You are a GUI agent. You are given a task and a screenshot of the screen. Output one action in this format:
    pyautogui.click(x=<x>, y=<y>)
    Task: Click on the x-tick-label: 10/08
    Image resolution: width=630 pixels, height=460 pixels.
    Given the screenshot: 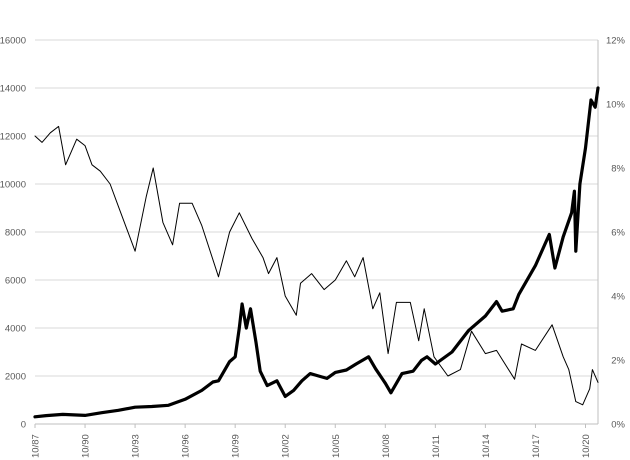 What is the action you would take?
    pyautogui.click(x=386, y=446)
    